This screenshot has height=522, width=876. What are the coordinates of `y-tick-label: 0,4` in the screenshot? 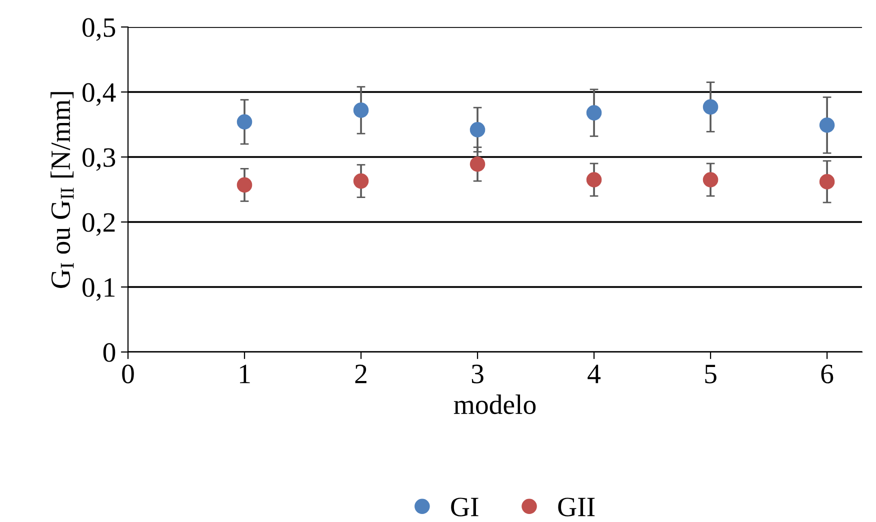 It's located at (99, 94).